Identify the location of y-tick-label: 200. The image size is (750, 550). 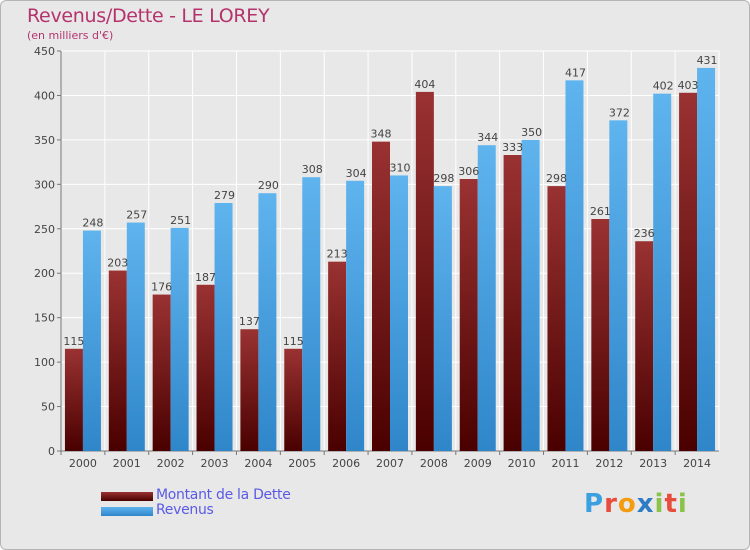
(44, 273).